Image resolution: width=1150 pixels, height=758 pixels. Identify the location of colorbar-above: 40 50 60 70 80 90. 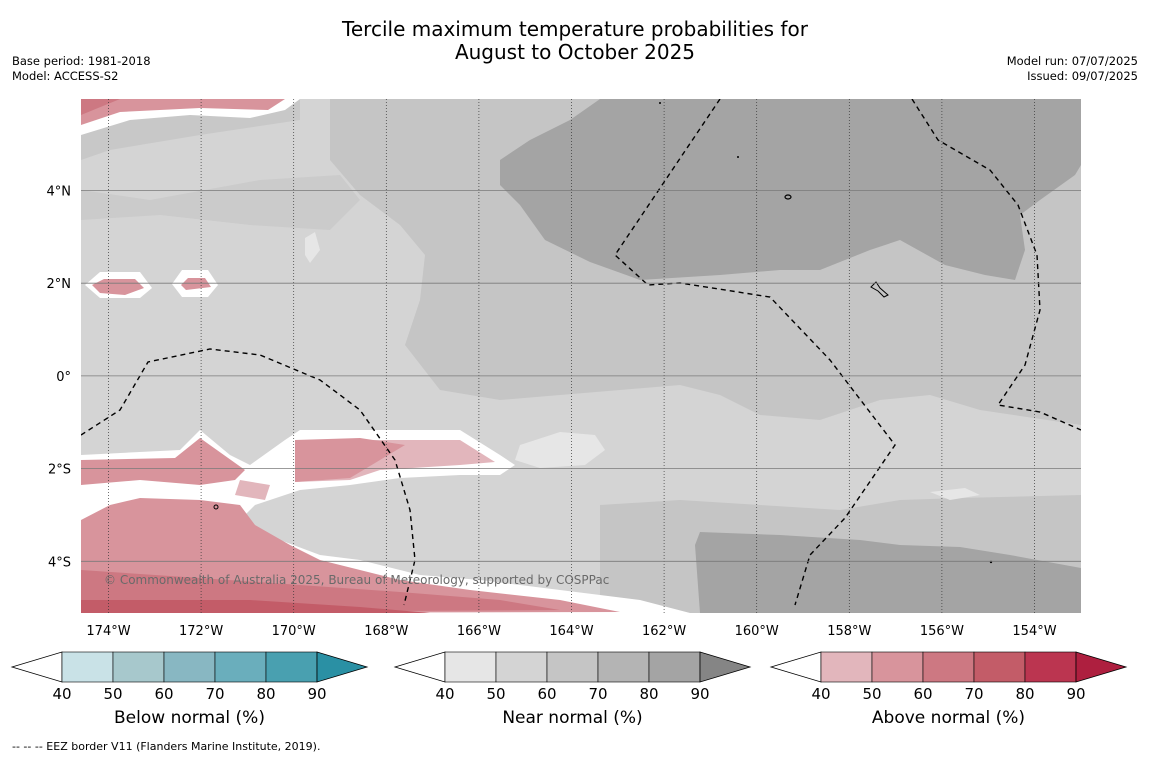
(948, 675).